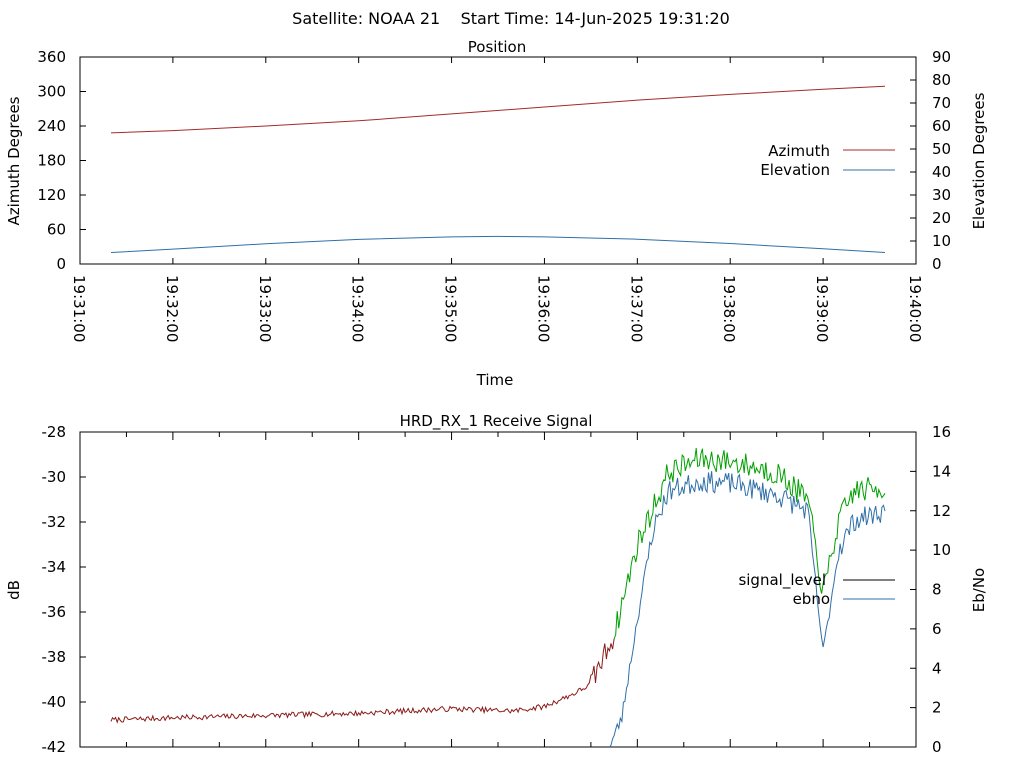 The image size is (1024, 768). Describe the element at coordinates (14, 160) in the screenshot. I see `position-y-axis-label: Azimuth Degrees` at that location.